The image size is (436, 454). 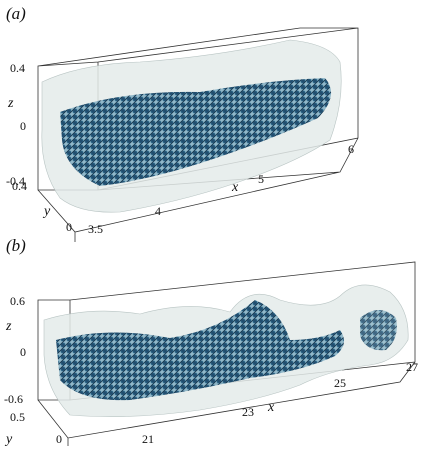 What do you see at coordinates (340, 383) in the screenshot?
I see `tick-label: 25` at bounding box center [340, 383].